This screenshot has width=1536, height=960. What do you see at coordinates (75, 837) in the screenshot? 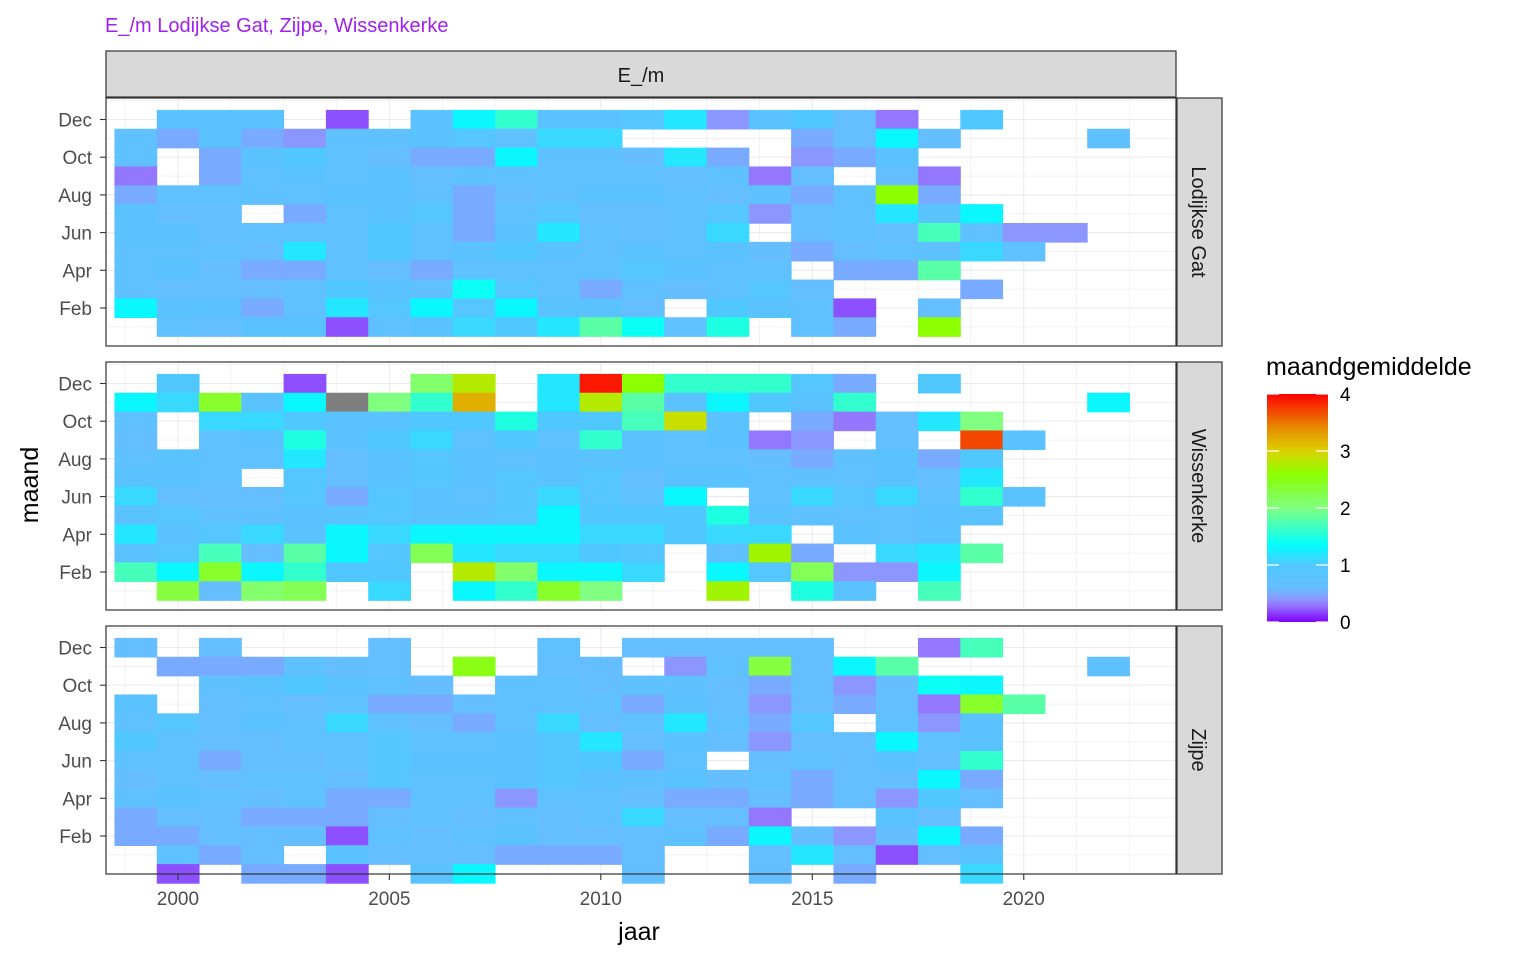
I see `y-tick-label: Feb` at bounding box center [75, 837].